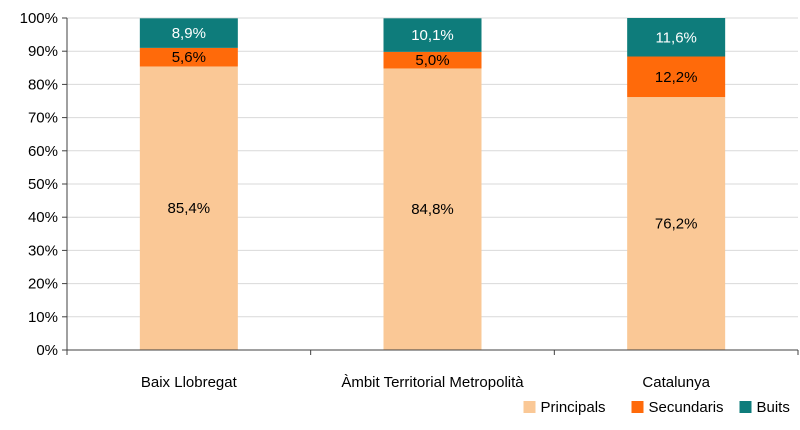 Image resolution: width=800 pixels, height=430 pixels. I want to click on y-tick-label: 60%, so click(43, 151).